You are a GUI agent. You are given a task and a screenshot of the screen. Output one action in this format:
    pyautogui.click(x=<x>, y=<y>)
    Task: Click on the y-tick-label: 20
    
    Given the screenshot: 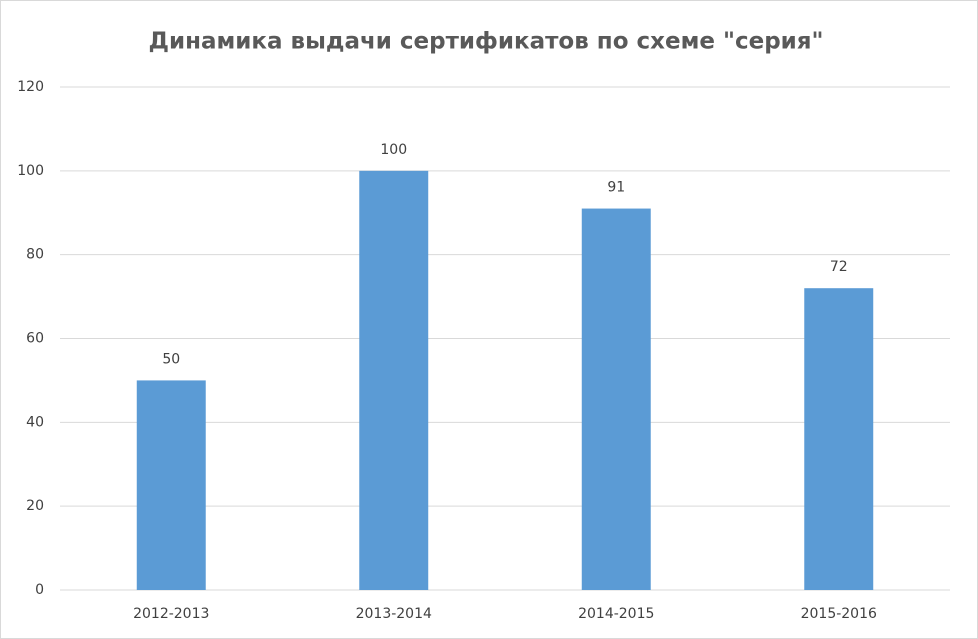 What is the action you would take?
    pyautogui.click(x=35, y=506)
    